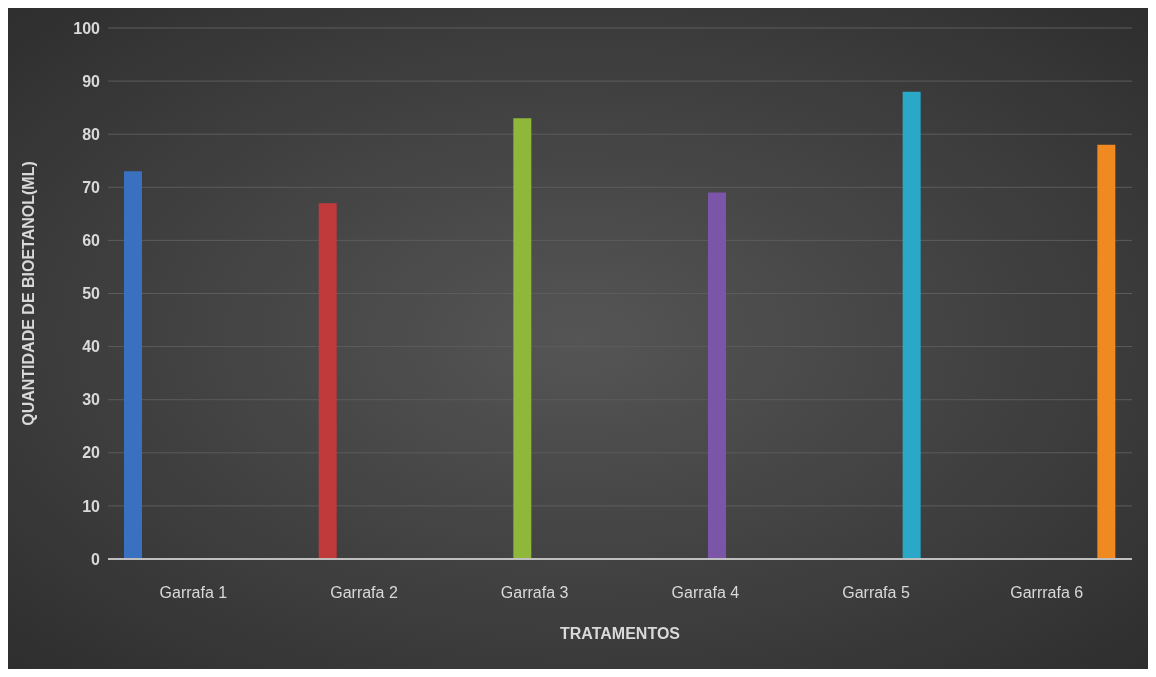 The width and height of the screenshot is (1156, 677). Describe the element at coordinates (364, 593) in the screenshot. I see `x-tick-label: Garrafa 2` at that location.